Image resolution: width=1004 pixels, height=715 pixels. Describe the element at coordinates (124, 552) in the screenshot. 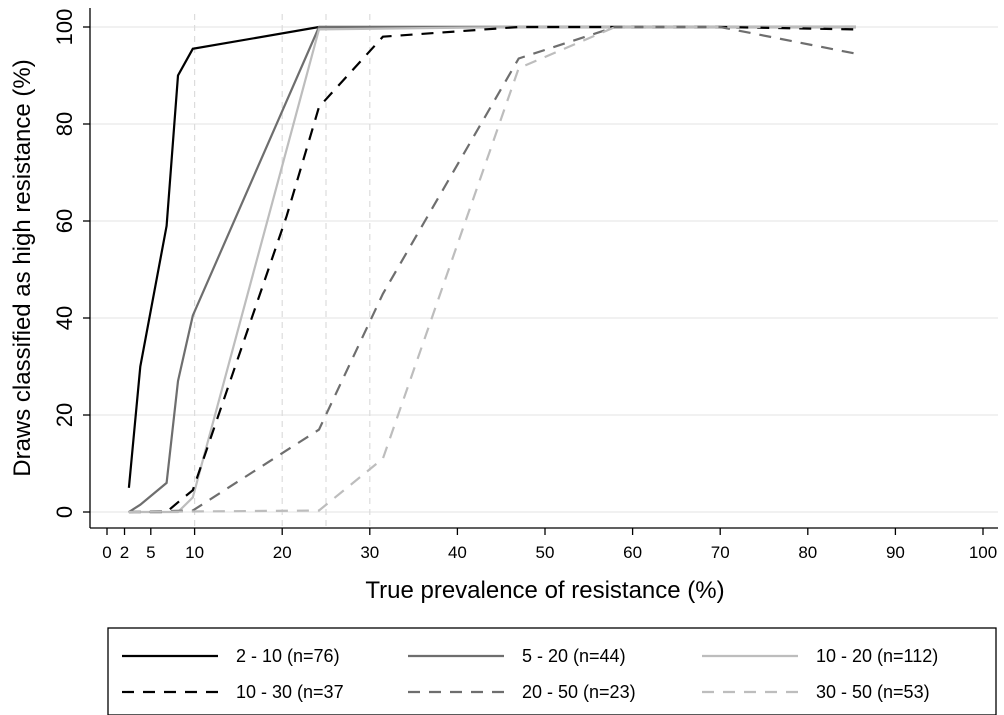

I see `x-tick-label-2: 2` at that location.